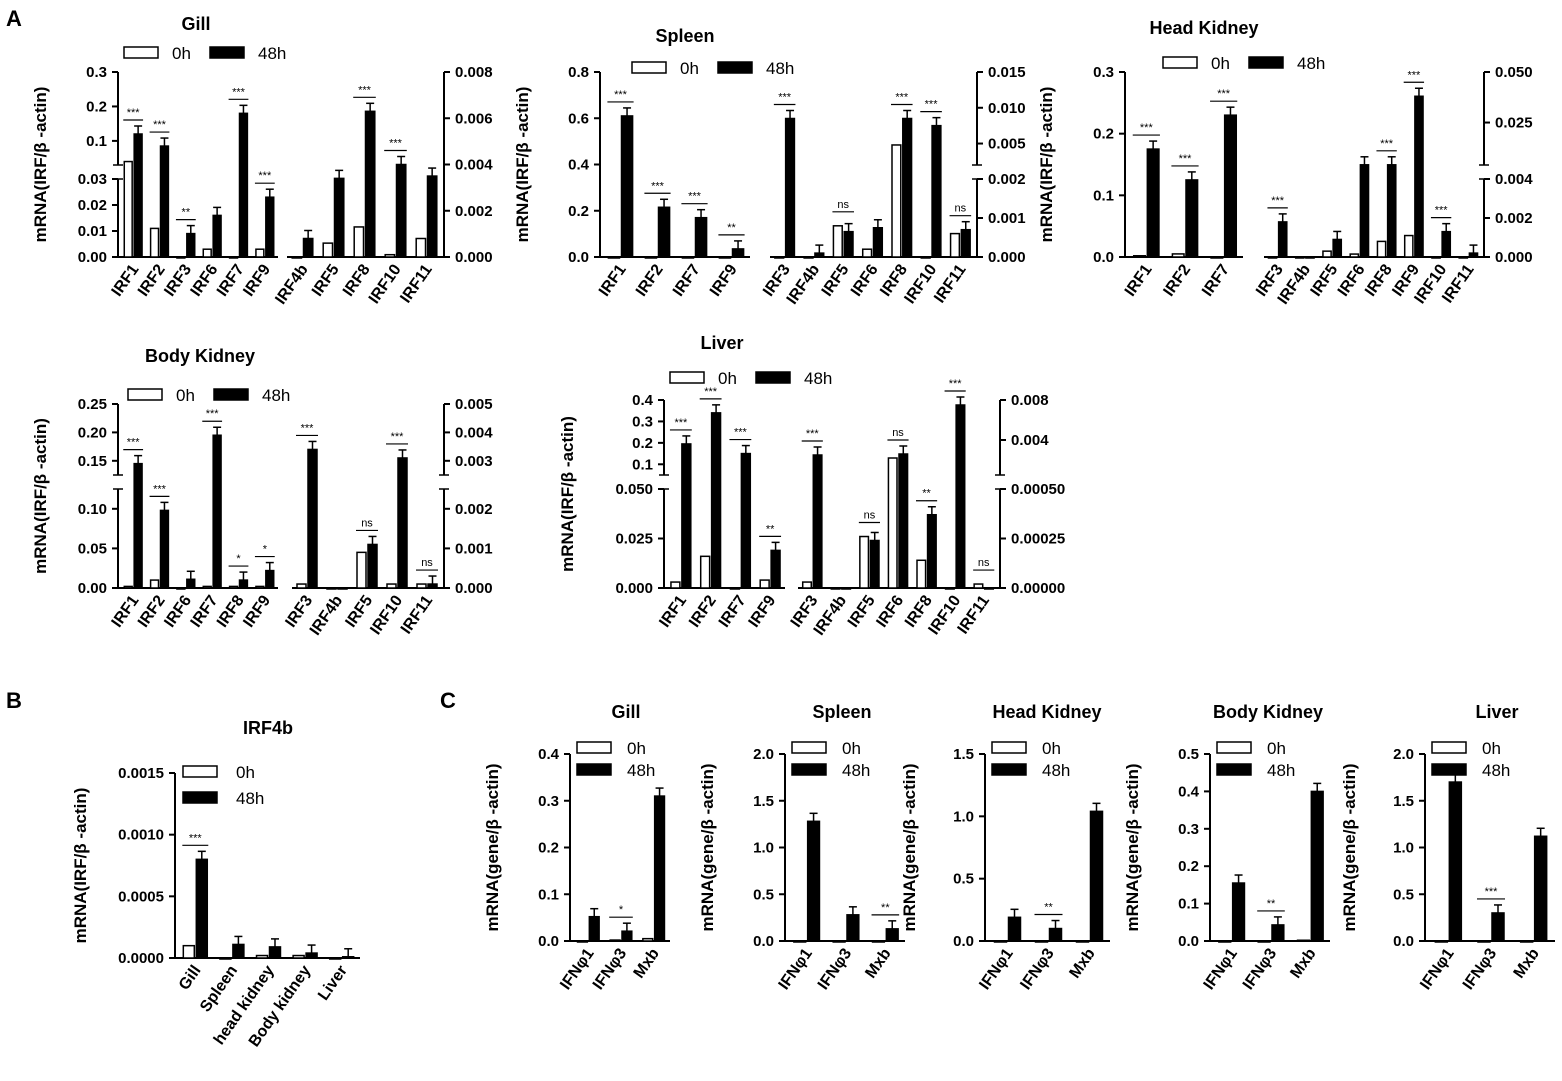 Image resolution: width=1562 pixels, height=1081 pixels. What do you see at coordinates (1188, 829) in the screenshot?
I see `c-bodykidney-tick-label: 0.3` at bounding box center [1188, 829].